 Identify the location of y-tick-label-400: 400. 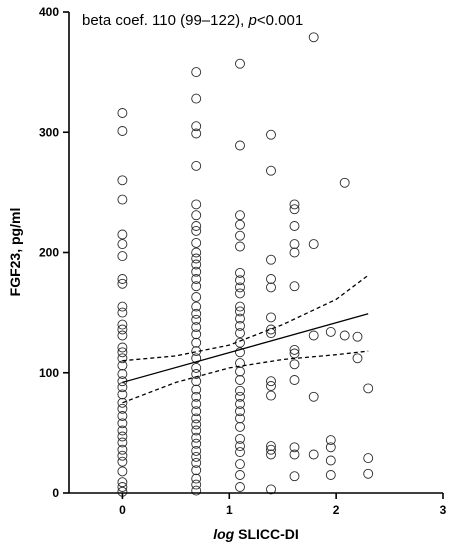
(49, 12).